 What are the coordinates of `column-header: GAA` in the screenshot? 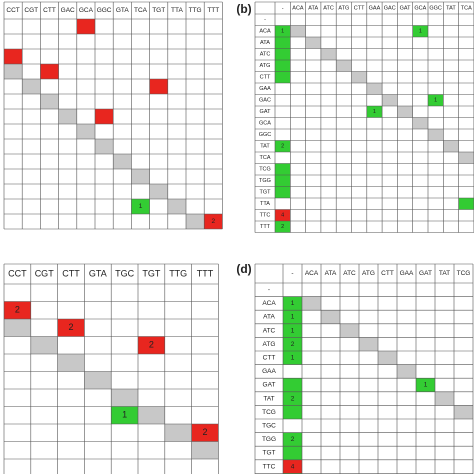 It's located at (407, 273).